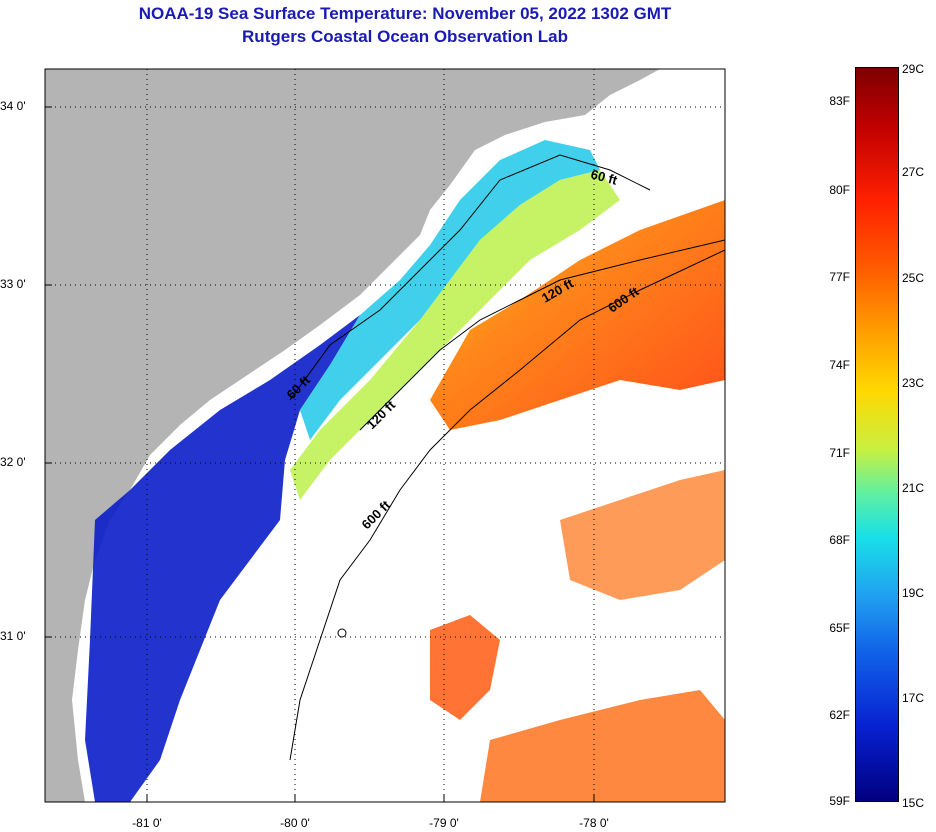 This screenshot has height=832, width=936. I want to click on warm-patch-southeast, so click(602, 746).